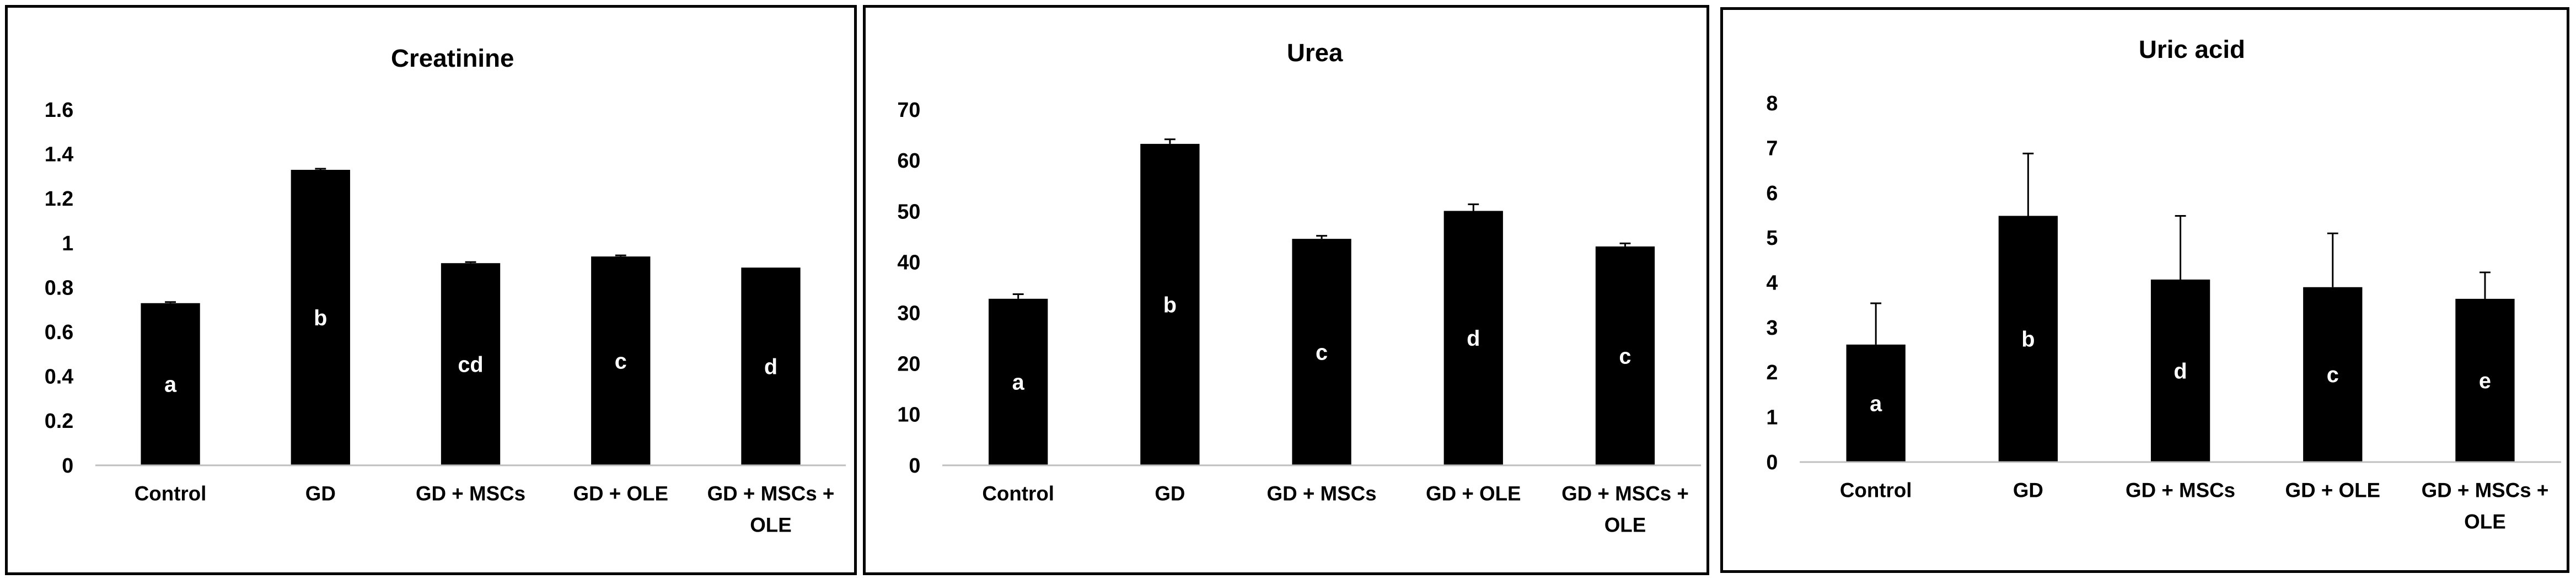 The height and width of the screenshot is (579, 2576). Describe the element at coordinates (59, 154) in the screenshot. I see `y-tick-label: 1.4` at that location.